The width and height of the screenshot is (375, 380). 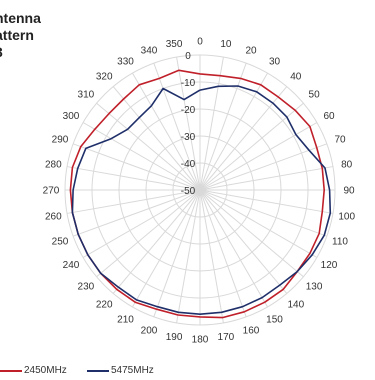 I want to click on angle-tick-label: 120, so click(x=329, y=265).